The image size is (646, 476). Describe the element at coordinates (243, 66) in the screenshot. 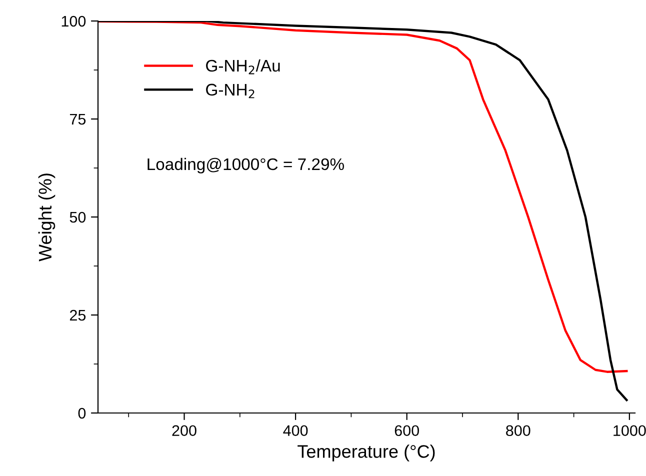

I see `legend-label: G-NH$_{2}$/Au` at that location.